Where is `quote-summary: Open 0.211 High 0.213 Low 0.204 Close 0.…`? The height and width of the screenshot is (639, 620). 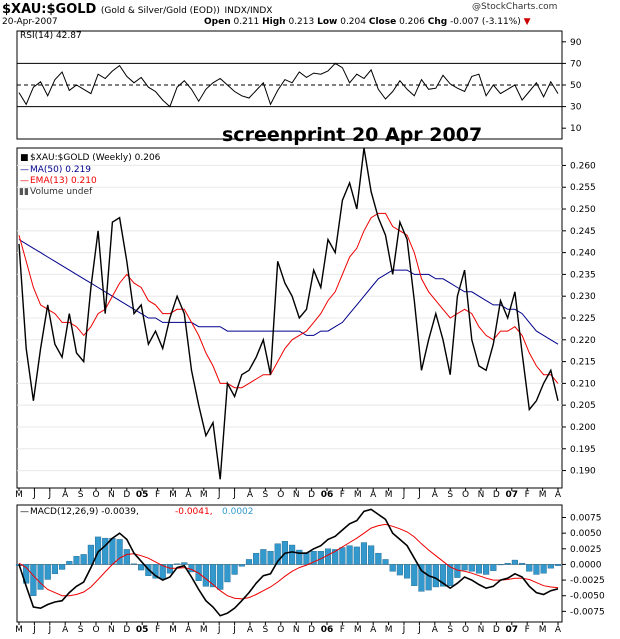
quote-summary: Open 0.211 High 0.213 Low 0.204 Close 0.… is located at coordinates (367, 22).